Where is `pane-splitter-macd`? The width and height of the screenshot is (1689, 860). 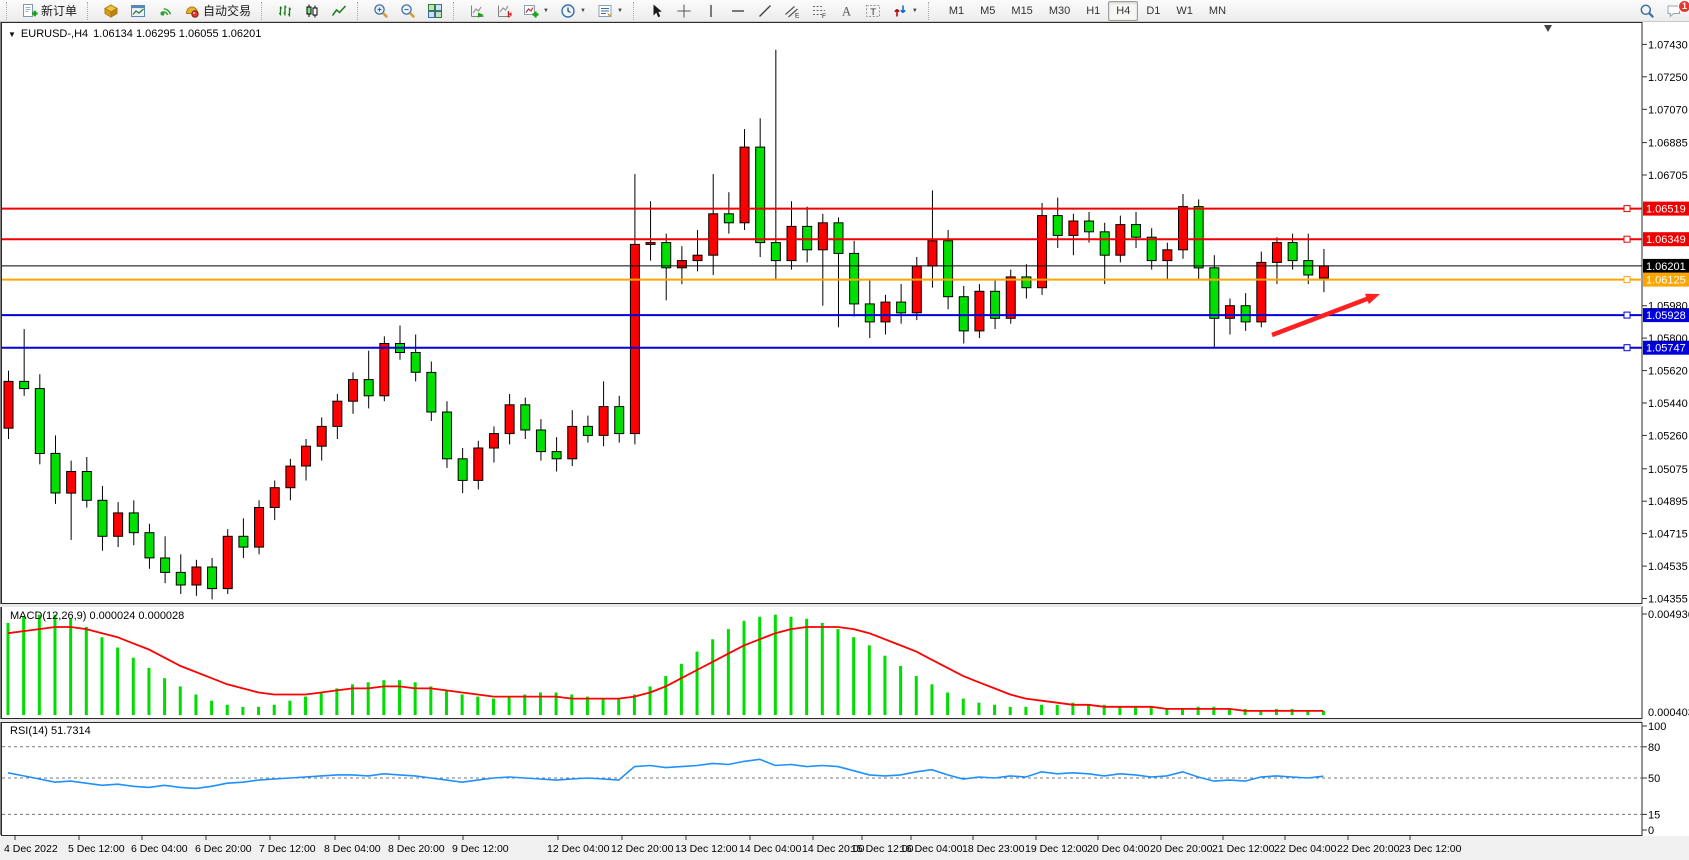 pane-splitter-macd is located at coordinates (821, 605).